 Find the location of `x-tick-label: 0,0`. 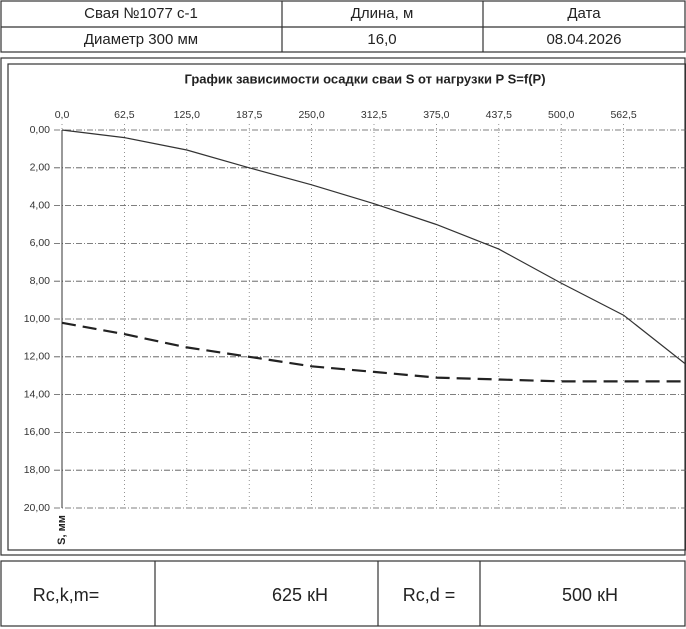

x-tick-label: 0,0 is located at coordinates (62, 115).